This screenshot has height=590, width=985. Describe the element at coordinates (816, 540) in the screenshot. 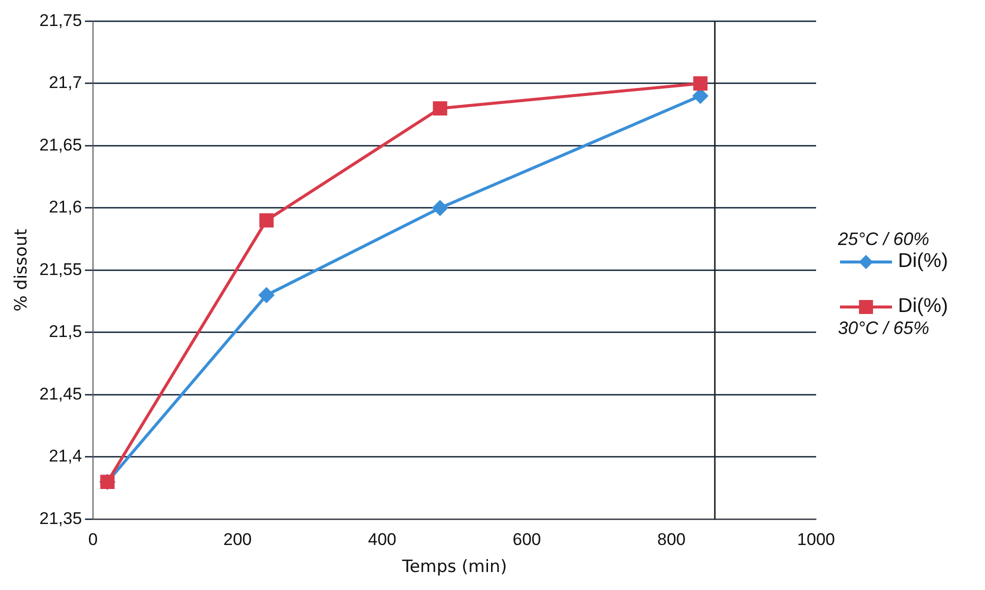

I see `x-tick-label: 1000` at that location.